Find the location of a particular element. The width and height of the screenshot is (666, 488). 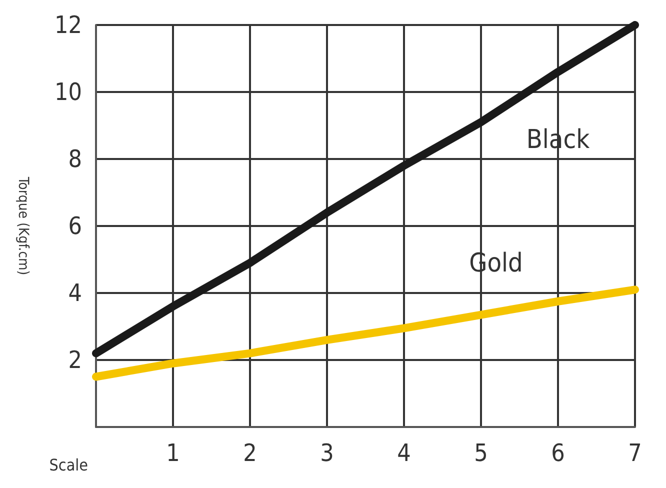

y-tick-label: 4 is located at coordinates (75, 293).